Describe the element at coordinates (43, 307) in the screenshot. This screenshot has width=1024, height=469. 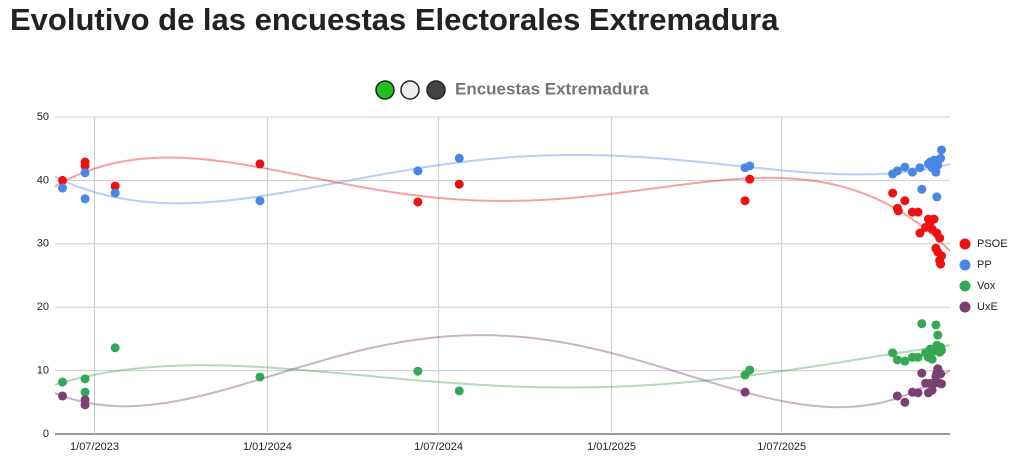
I see `y-tick-label: 20` at that location.